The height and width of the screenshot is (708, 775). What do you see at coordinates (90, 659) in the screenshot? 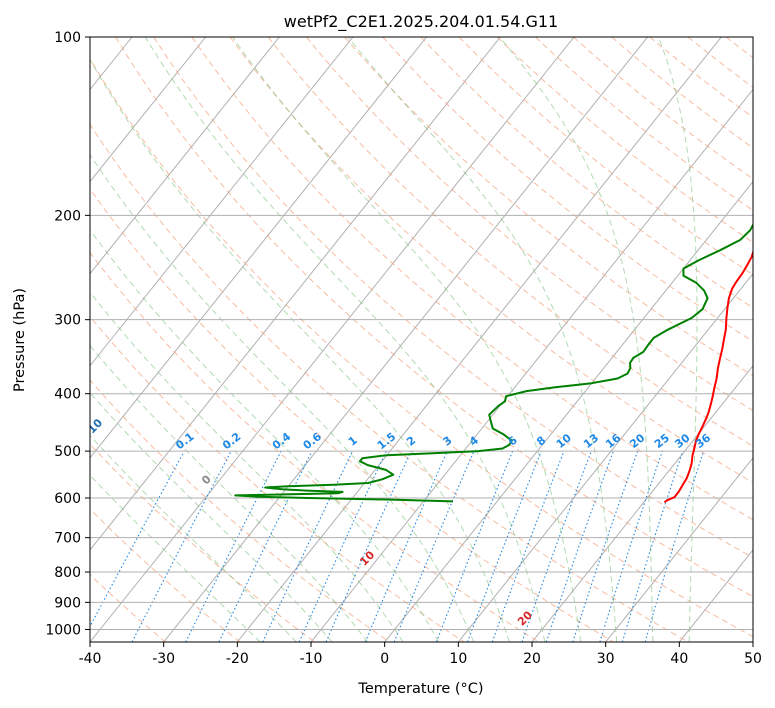
I see `x-tick-label: -40` at bounding box center [90, 659].